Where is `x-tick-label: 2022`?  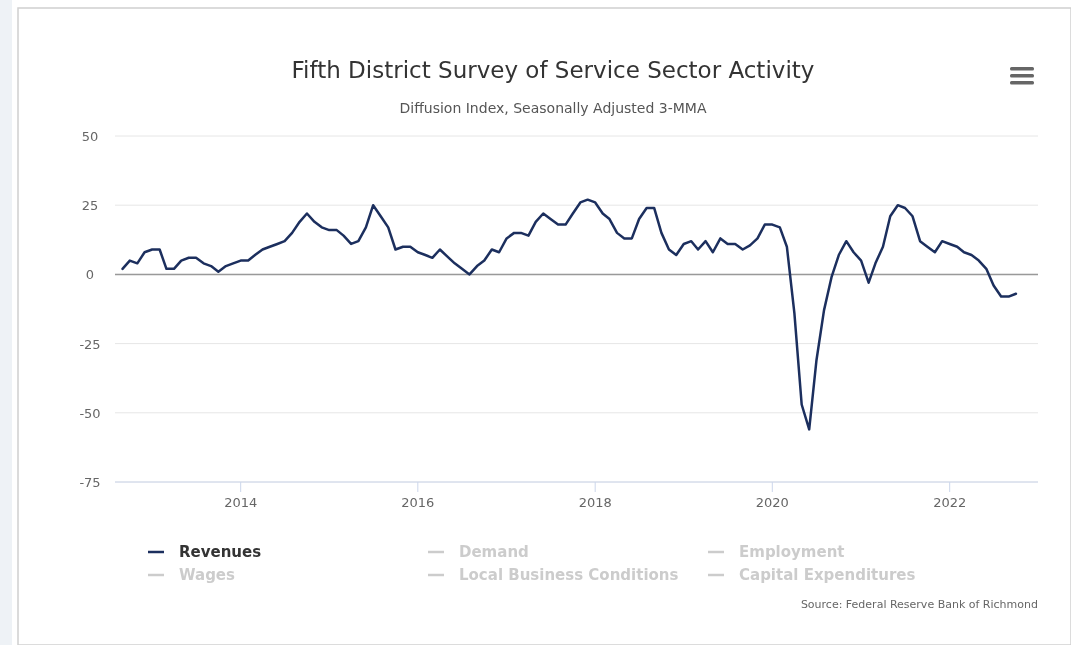 x-tick-label: 2022 is located at coordinates (950, 502).